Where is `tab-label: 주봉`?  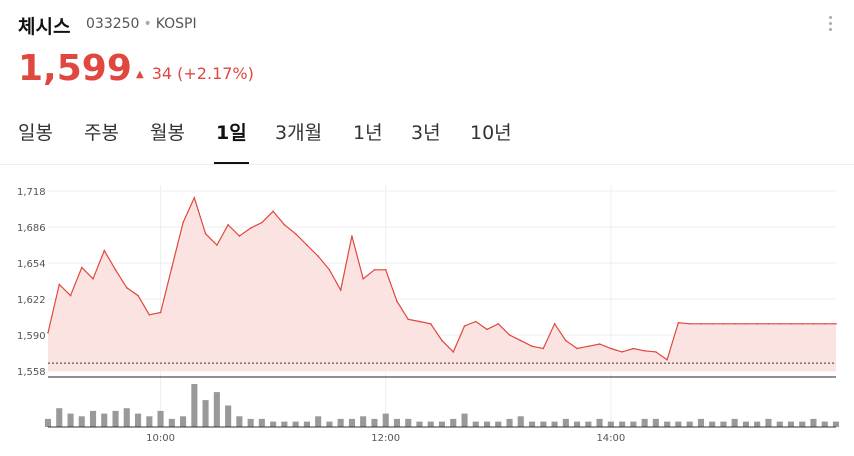 tab-label: 주봉 is located at coordinates (101, 133).